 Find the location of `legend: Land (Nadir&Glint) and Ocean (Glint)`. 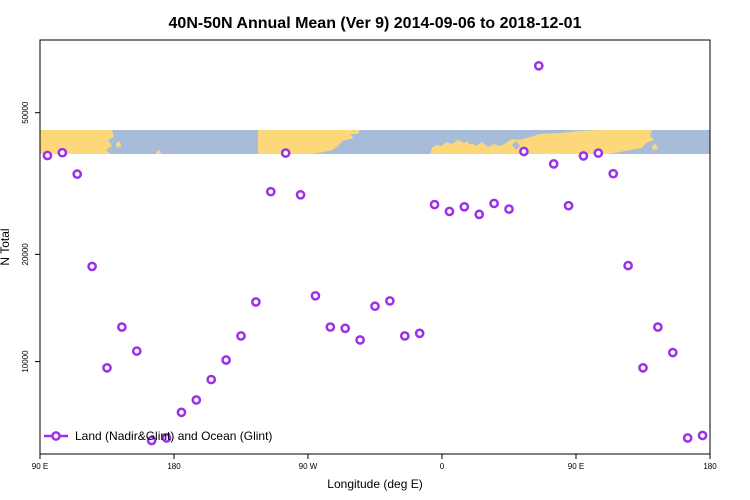

legend: Land (Nadir&Glint) and Ocean (Glint) is located at coordinates (158, 436).